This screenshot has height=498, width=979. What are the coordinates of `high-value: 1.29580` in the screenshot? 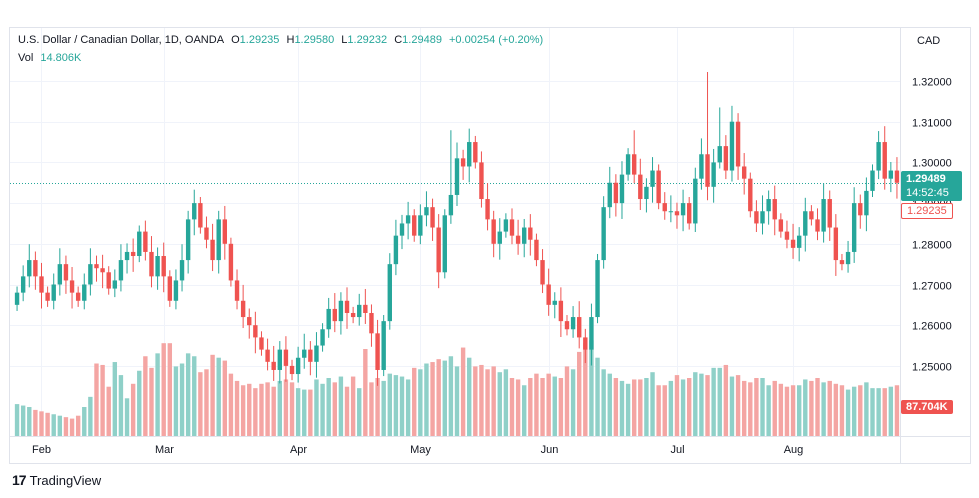 It's located at (314, 40).